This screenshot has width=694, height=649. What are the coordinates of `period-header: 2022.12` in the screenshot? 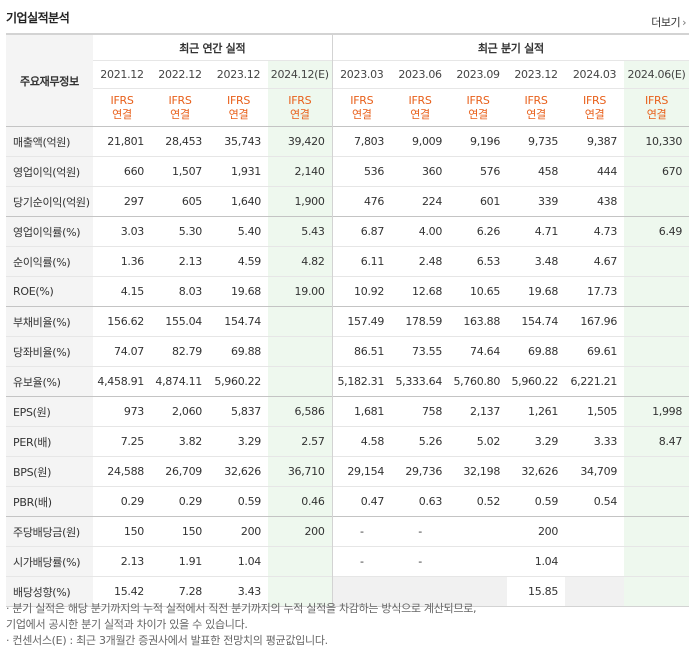 It's located at (180, 74).